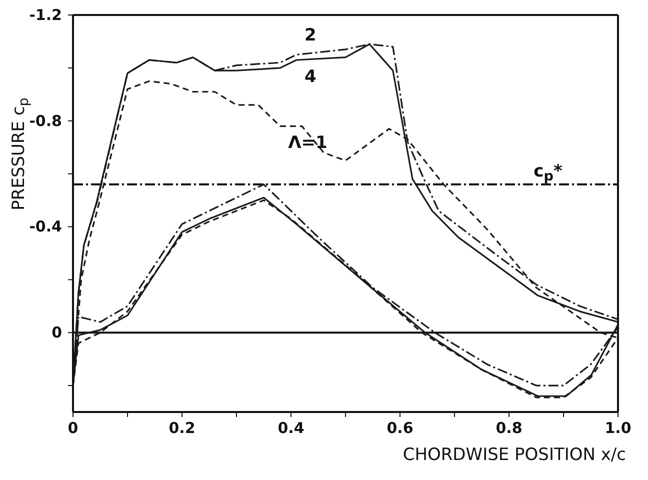  Describe the element at coordinates (509, 428) in the screenshot. I see `x-tick-label: 0.8` at that location.